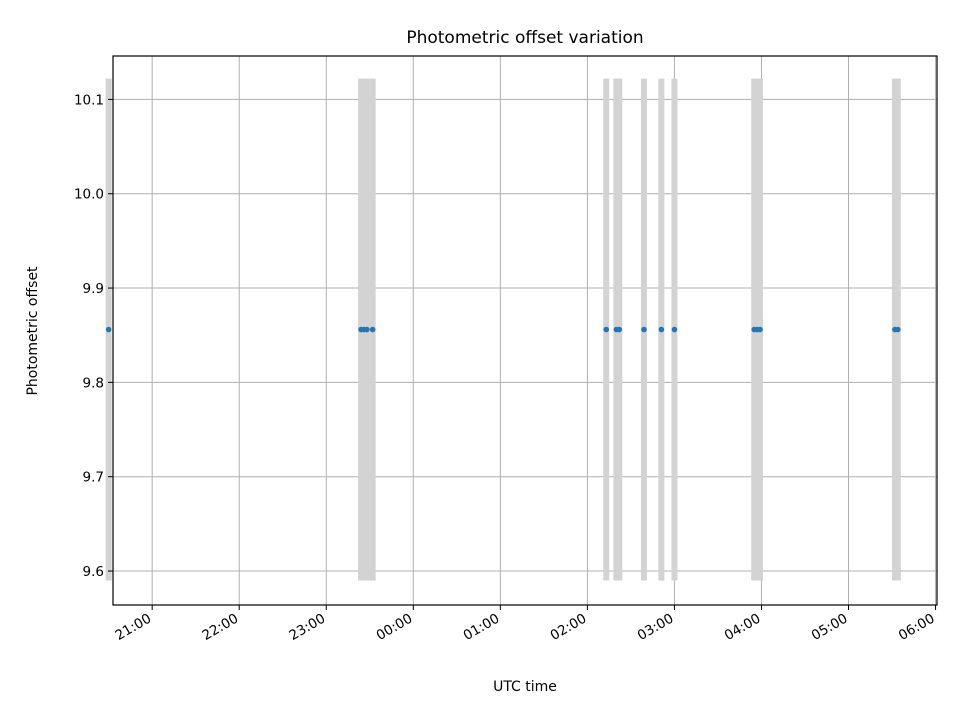  I want to click on y-axis-label: Photometric offset, so click(33, 331).